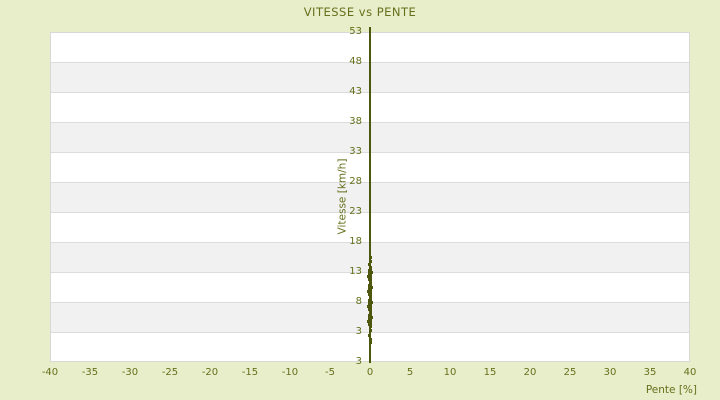  Describe the element at coordinates (360, 12) in the screenshot. I see `chart-title: VITESSE vs PENTE` at that location.